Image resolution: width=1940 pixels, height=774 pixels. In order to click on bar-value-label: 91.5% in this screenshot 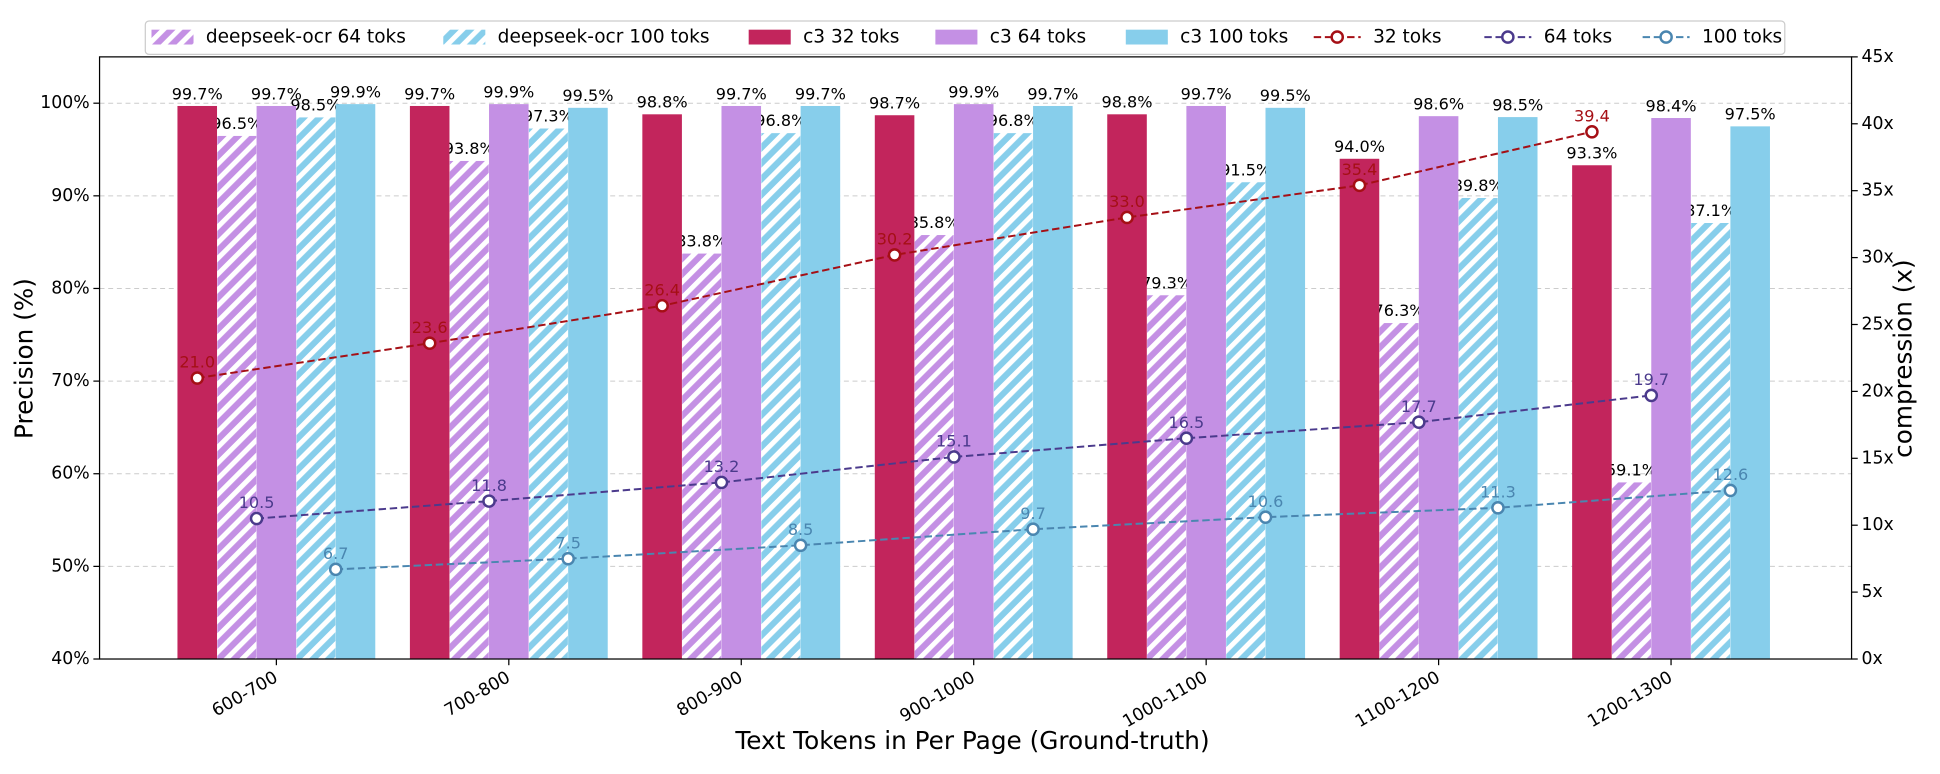, I will do `click(1245, 169)`.